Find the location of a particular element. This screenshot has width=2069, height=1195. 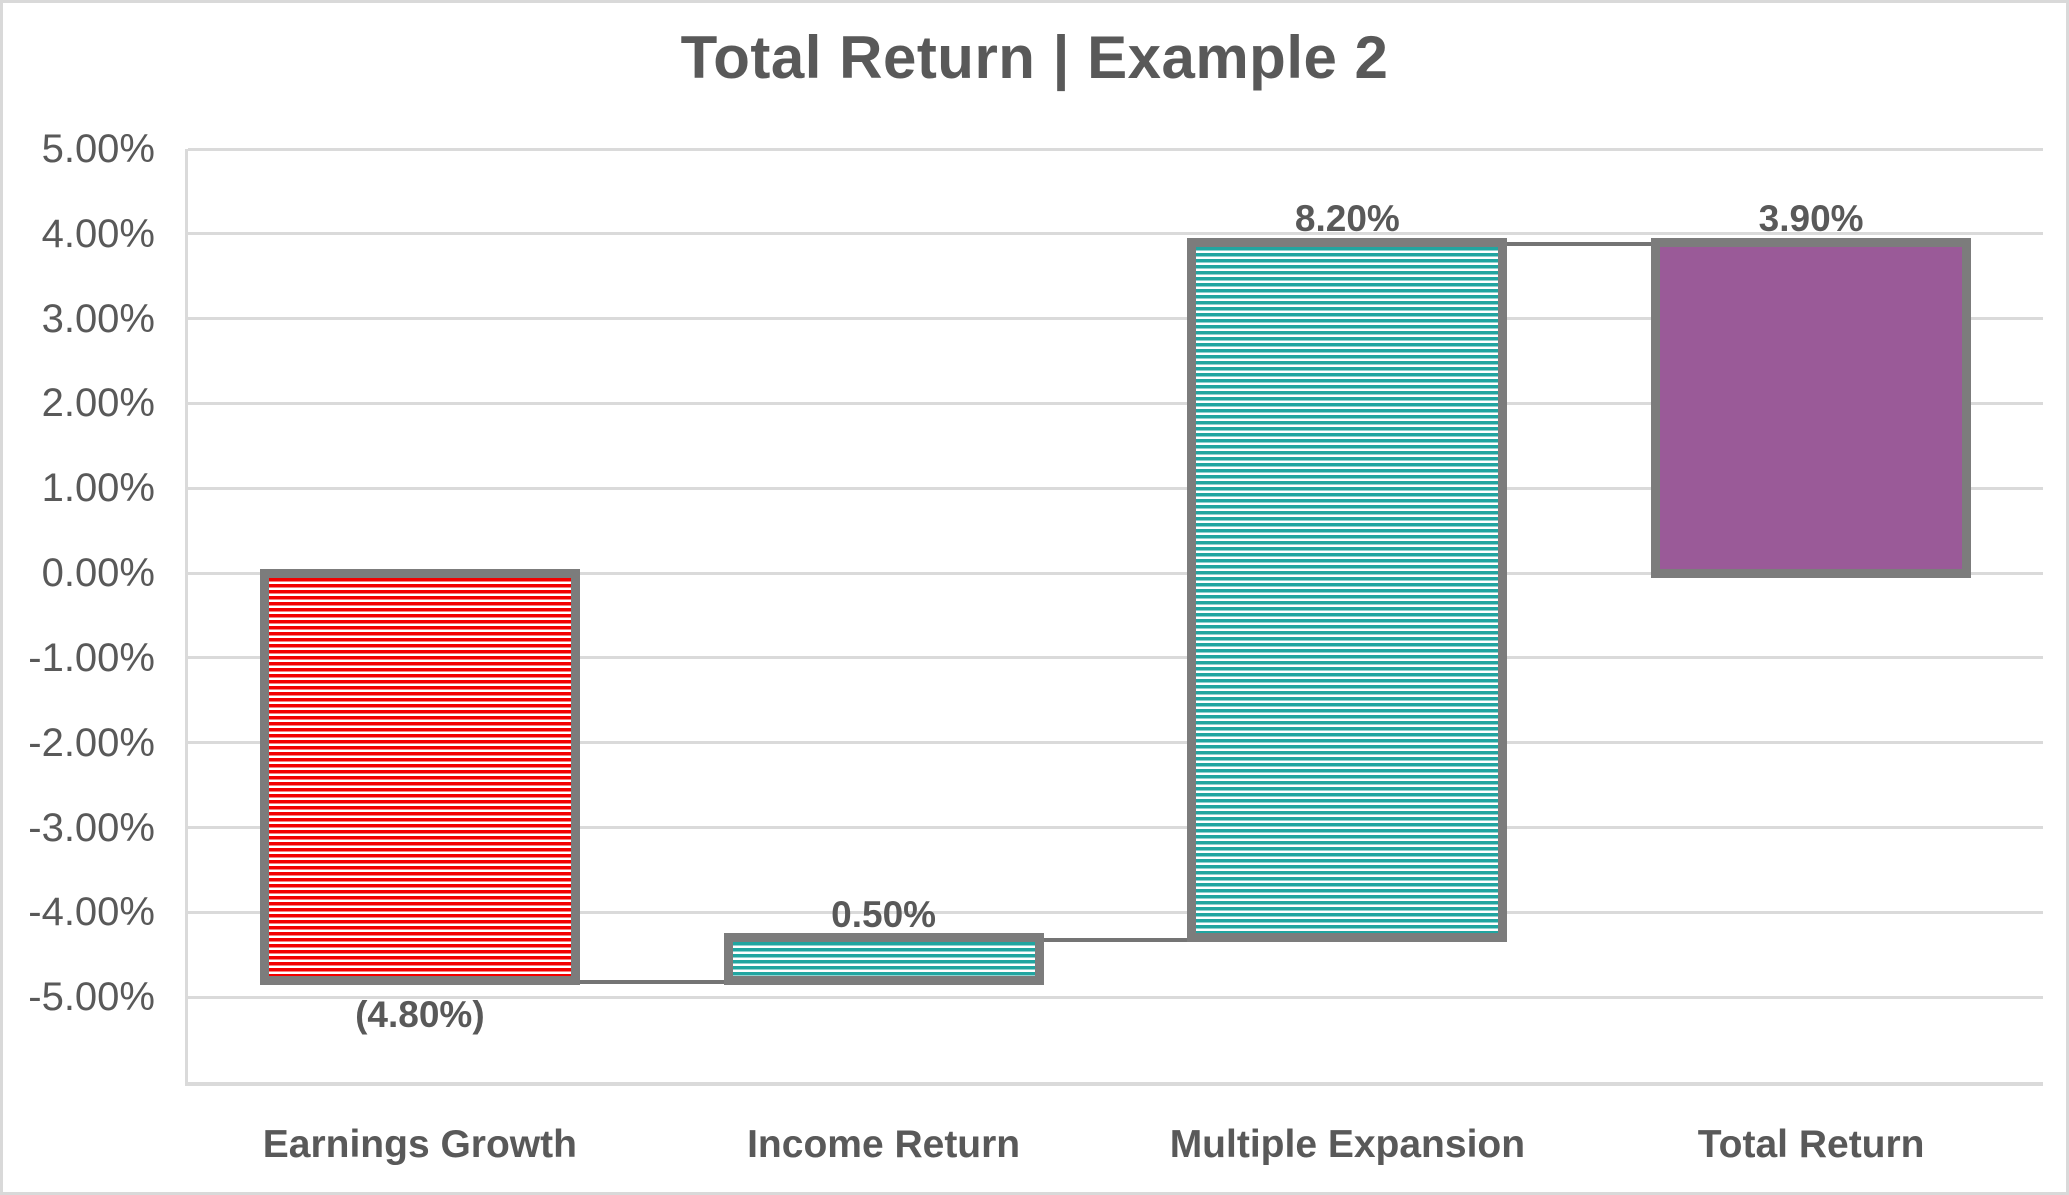

category-label-income-return: Income Return is located at coordinates (884, 1144).